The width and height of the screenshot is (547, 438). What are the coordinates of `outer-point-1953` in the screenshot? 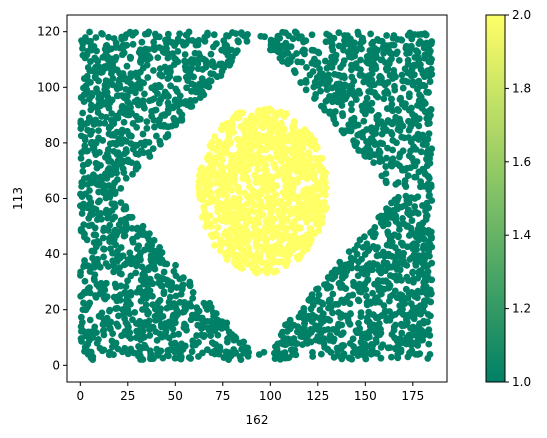 It's located at (81, 341).